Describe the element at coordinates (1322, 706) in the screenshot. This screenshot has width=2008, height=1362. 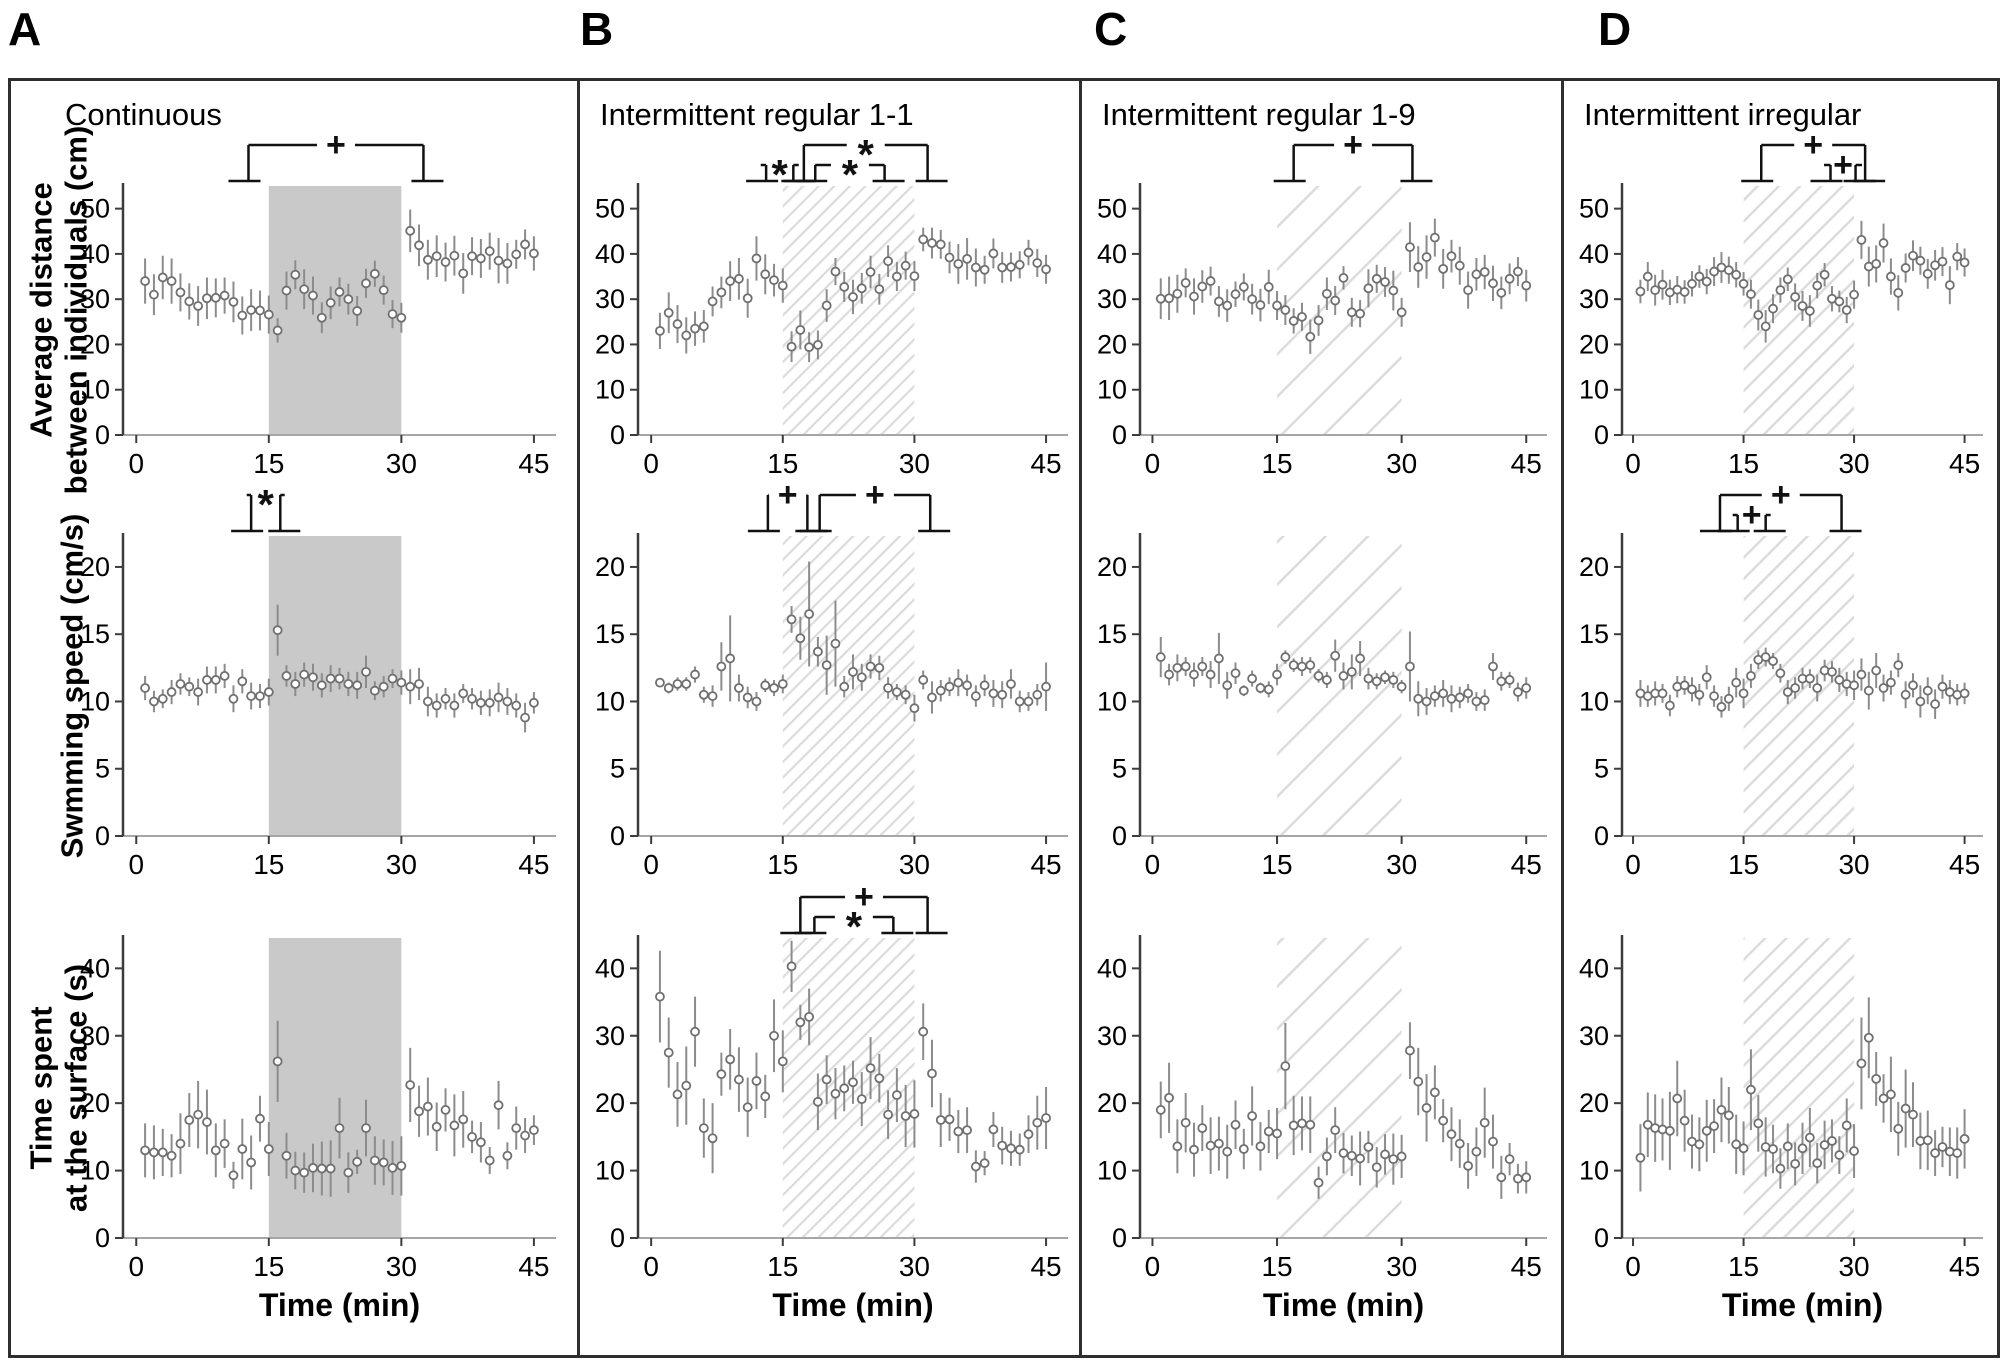
I see `panel-speed-intermittent-1-9: 0 5 10 15 20 0 15 30 45` at that location.